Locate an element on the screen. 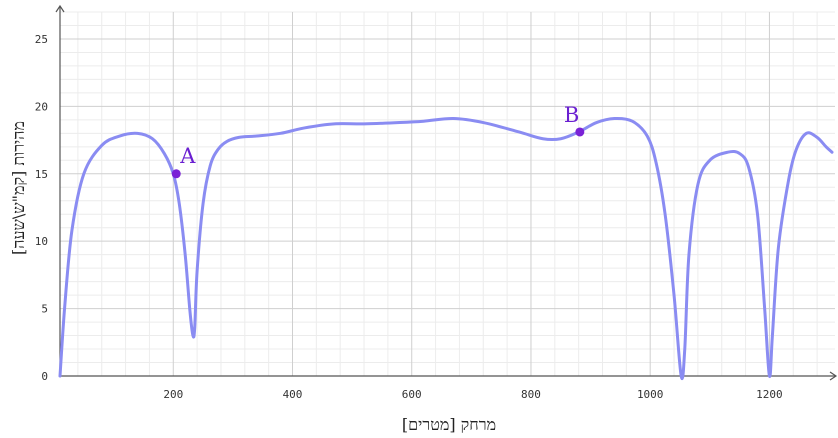  point-b-label: B is located at coordinates (571, 115).